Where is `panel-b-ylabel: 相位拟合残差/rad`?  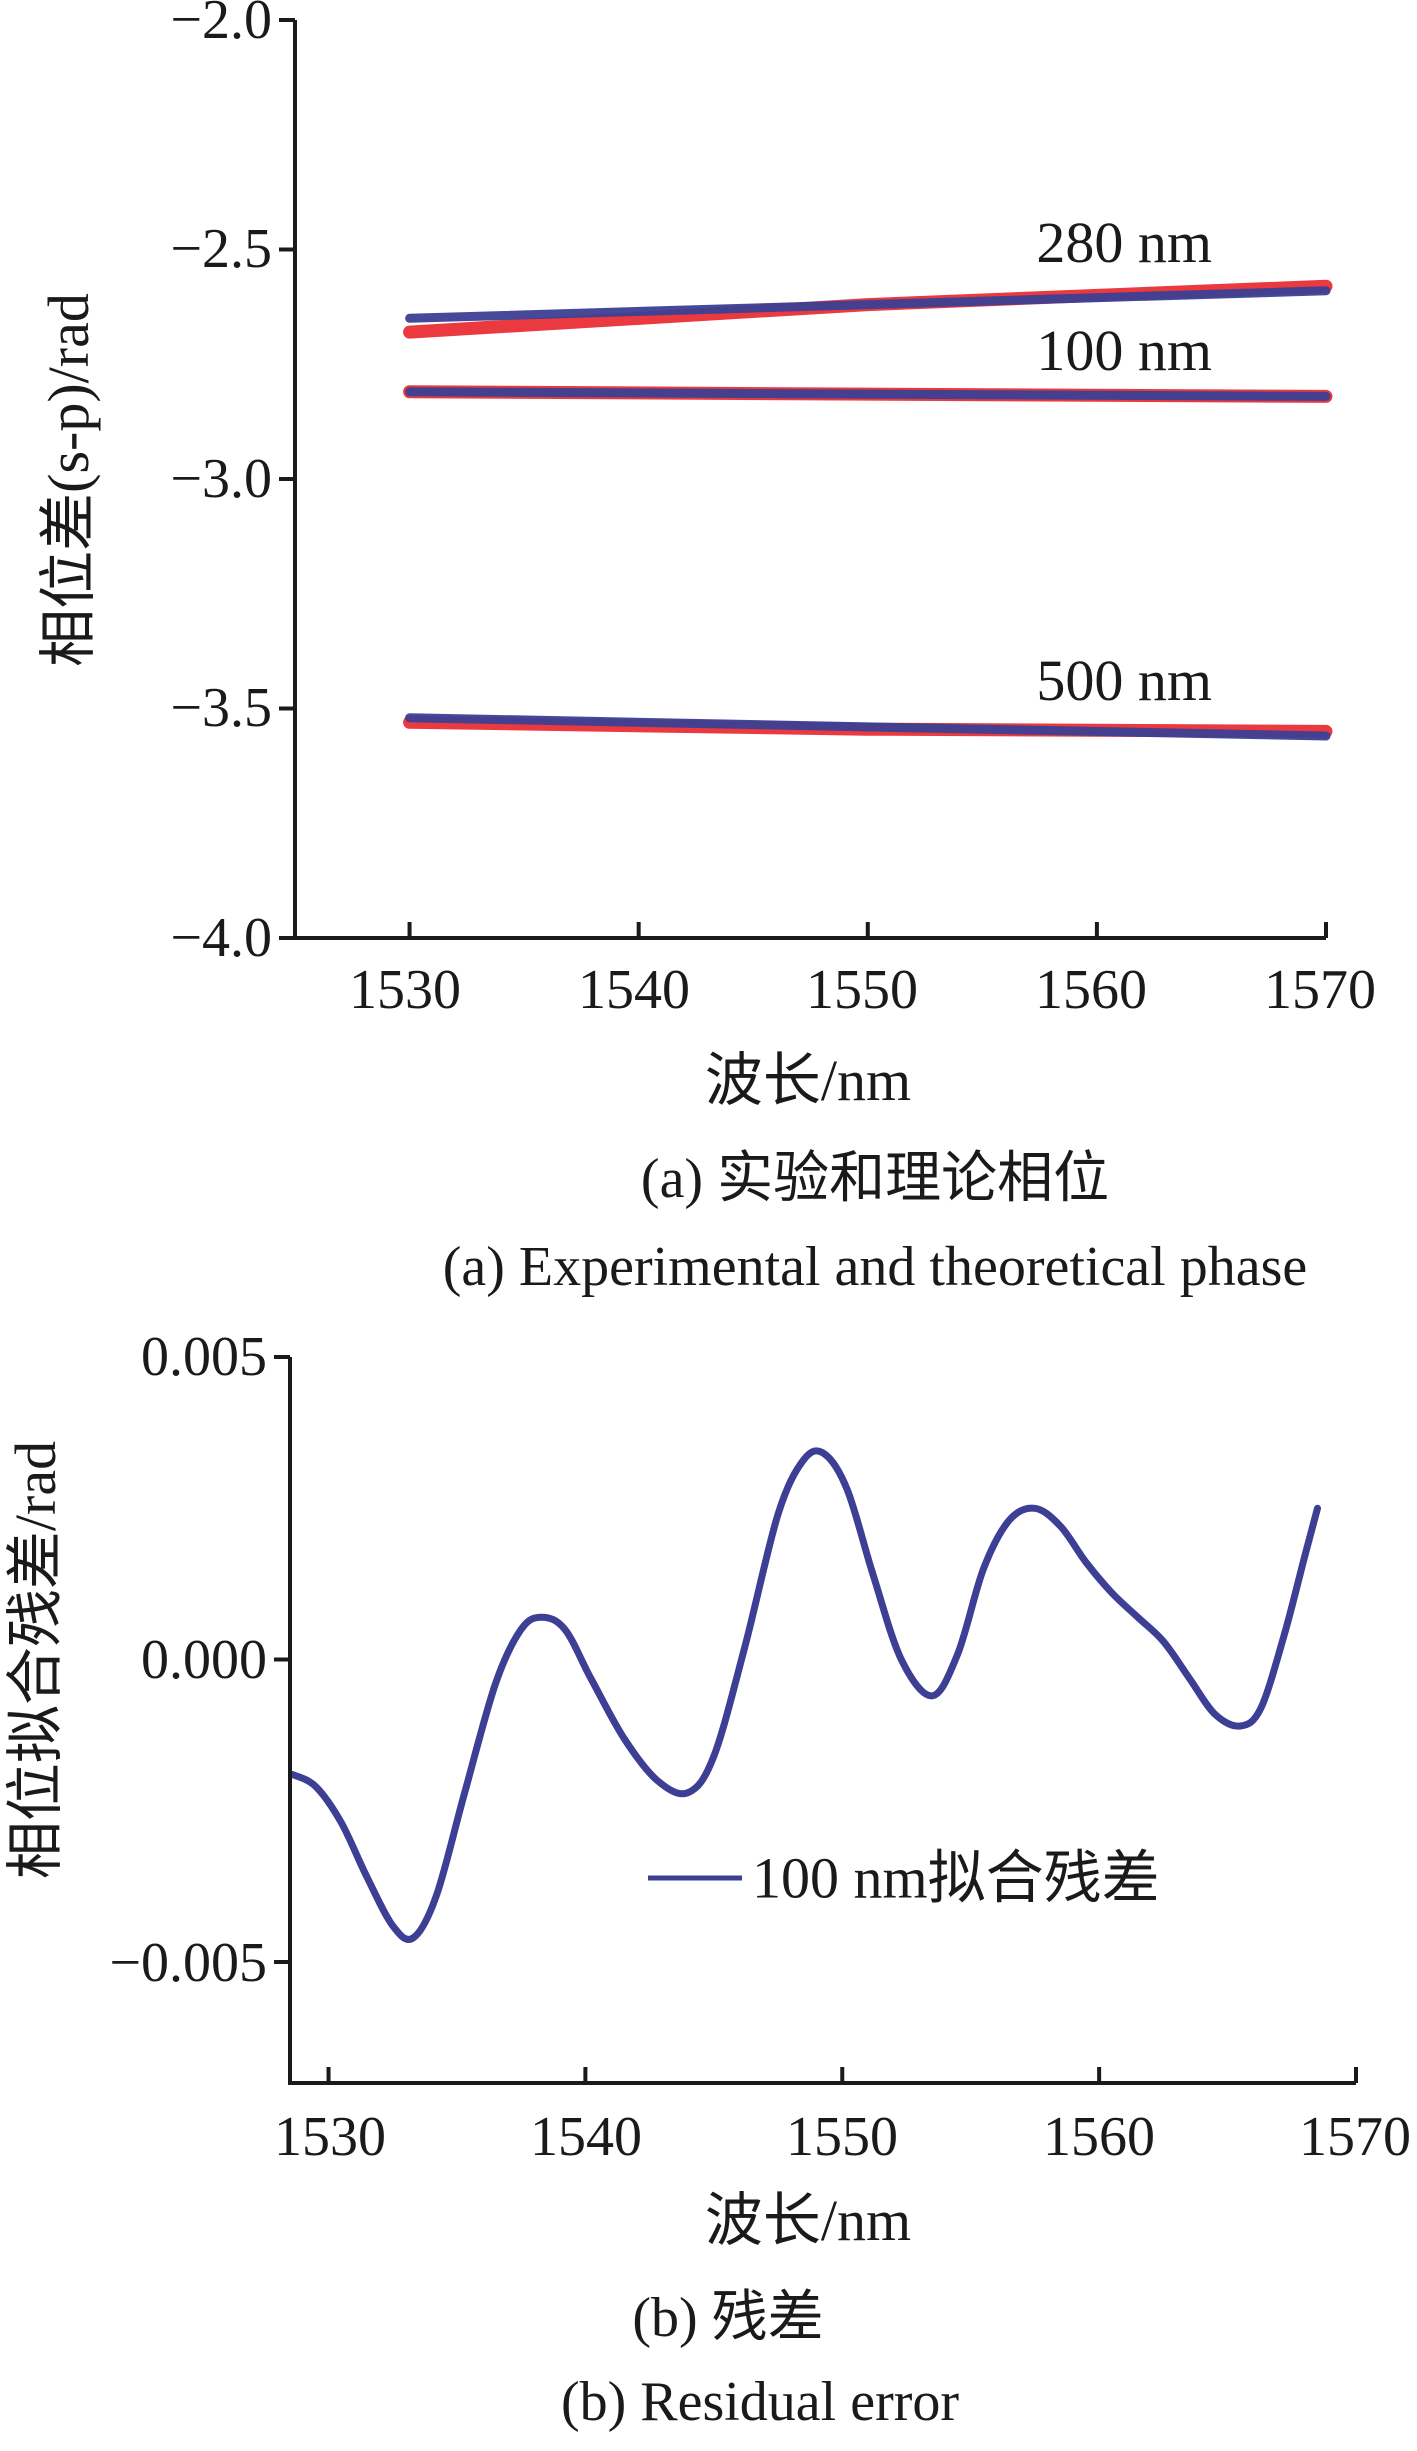
panel-b-ylabel: 相位拟合残差/rad is located at coordinates (35, 1660).